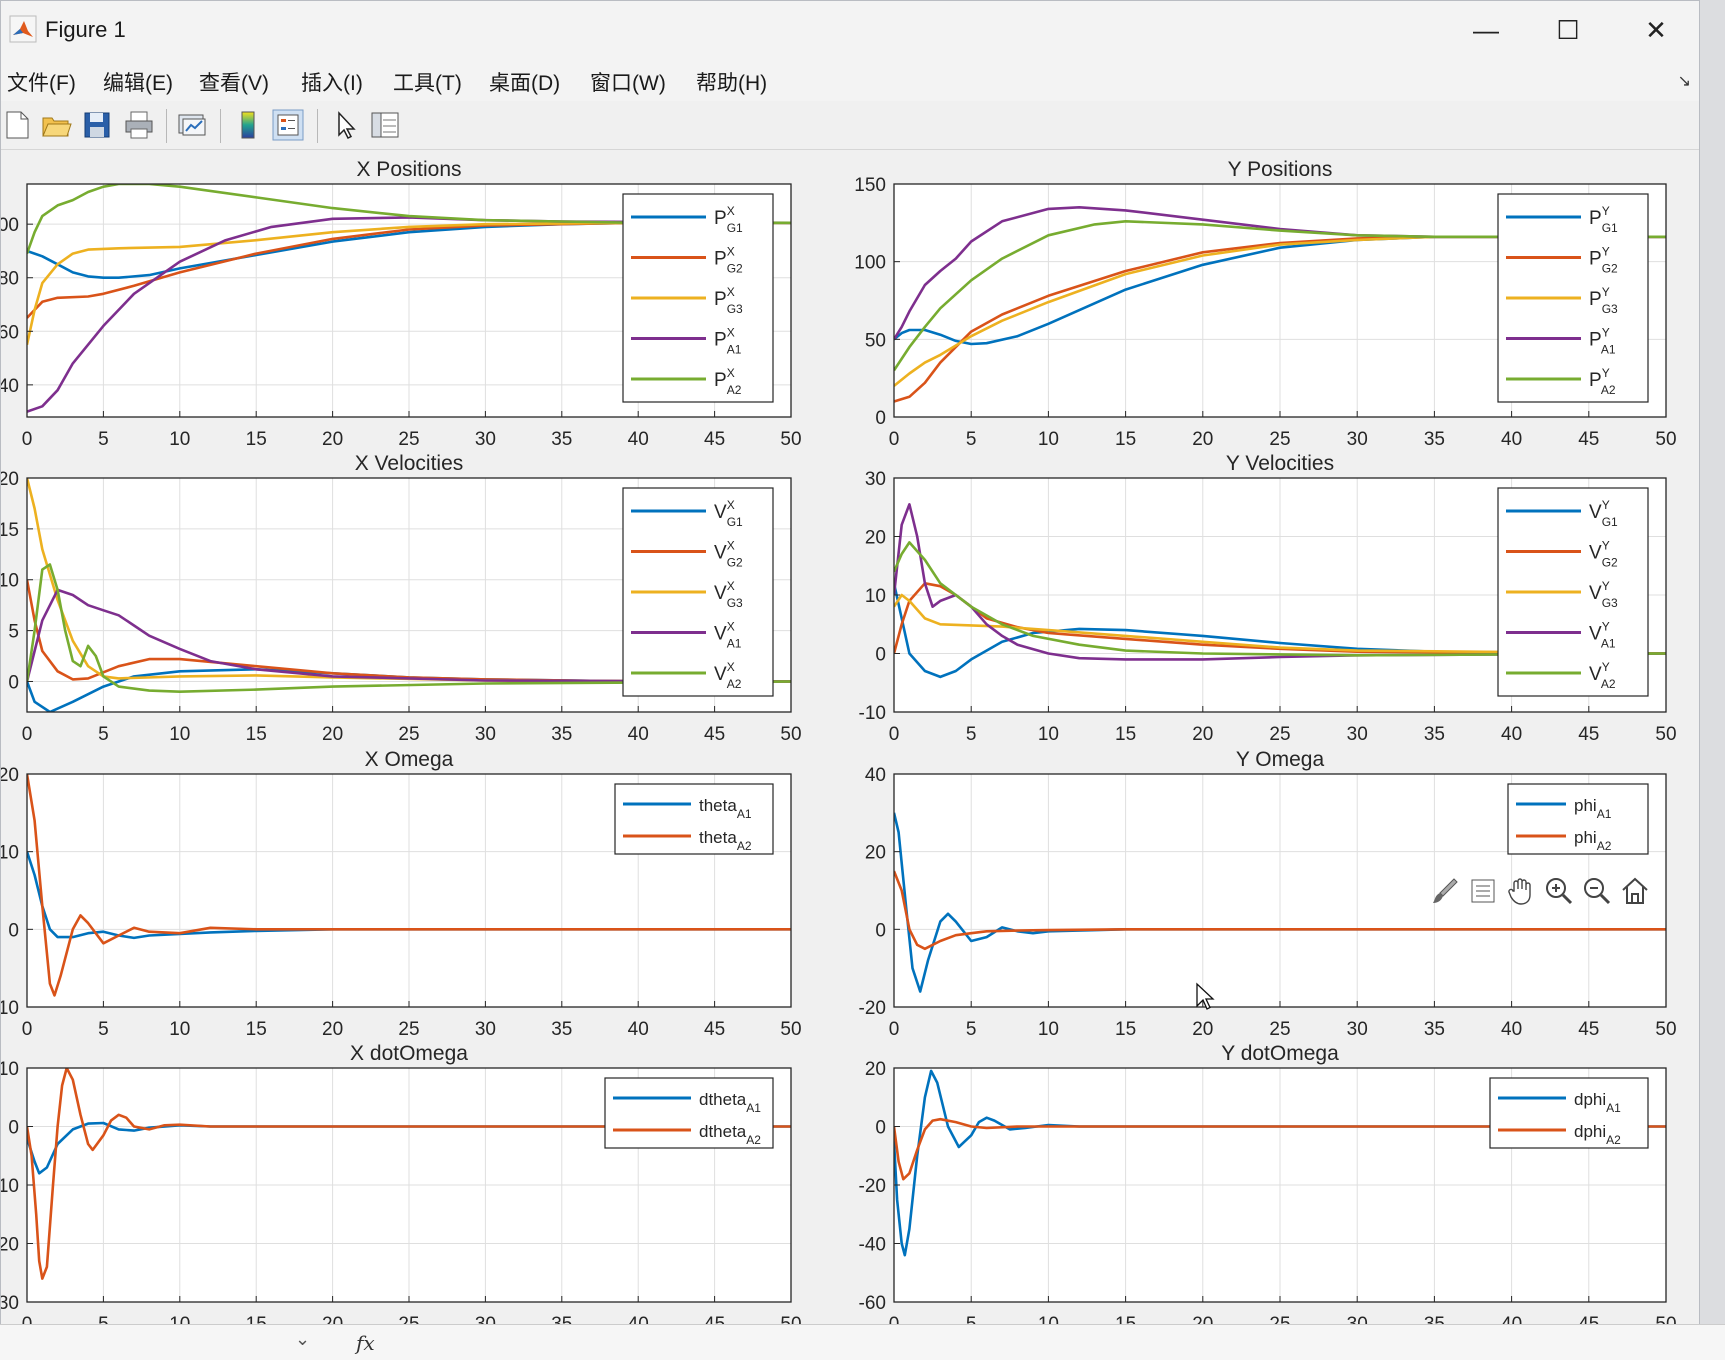  What do you see at coordinates (1486, 29) in the screenshot?
I see `minimize-button: —` at bounding box center [1486, 29].